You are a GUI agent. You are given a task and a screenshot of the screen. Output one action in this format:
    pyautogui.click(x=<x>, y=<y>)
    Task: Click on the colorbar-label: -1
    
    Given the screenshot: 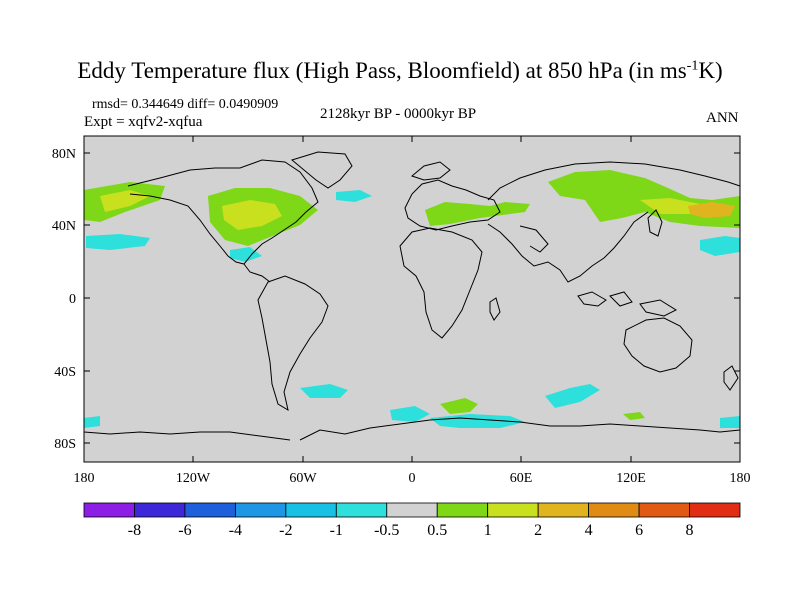 What is the action you would take?
    pyautogui.click(x=336, y=530)
    